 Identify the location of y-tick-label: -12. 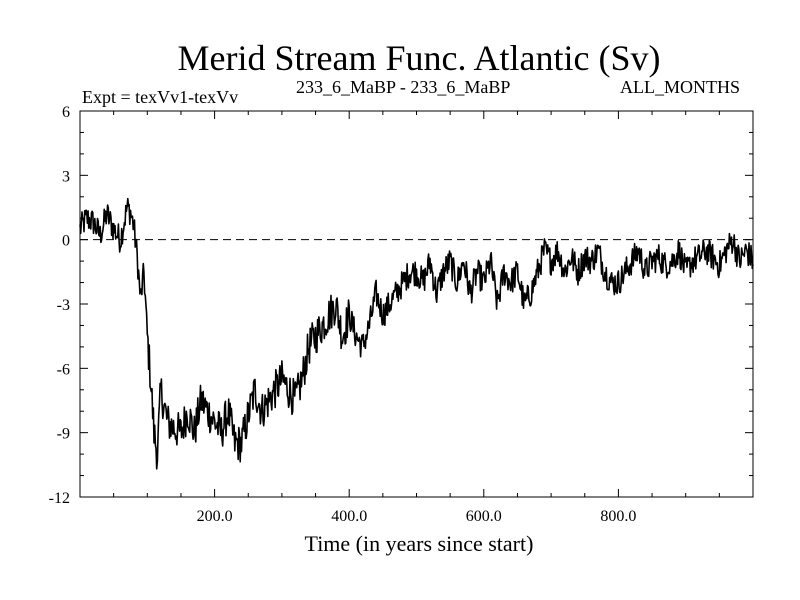
(59, 498).